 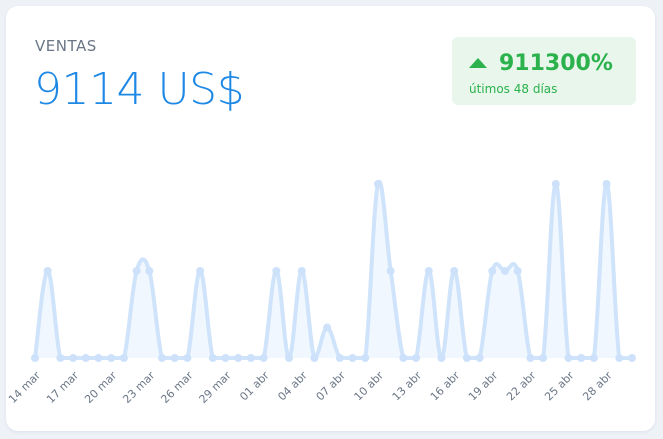 I want to click on x-tick-label: 17 mar, so click(x=62, y=387).